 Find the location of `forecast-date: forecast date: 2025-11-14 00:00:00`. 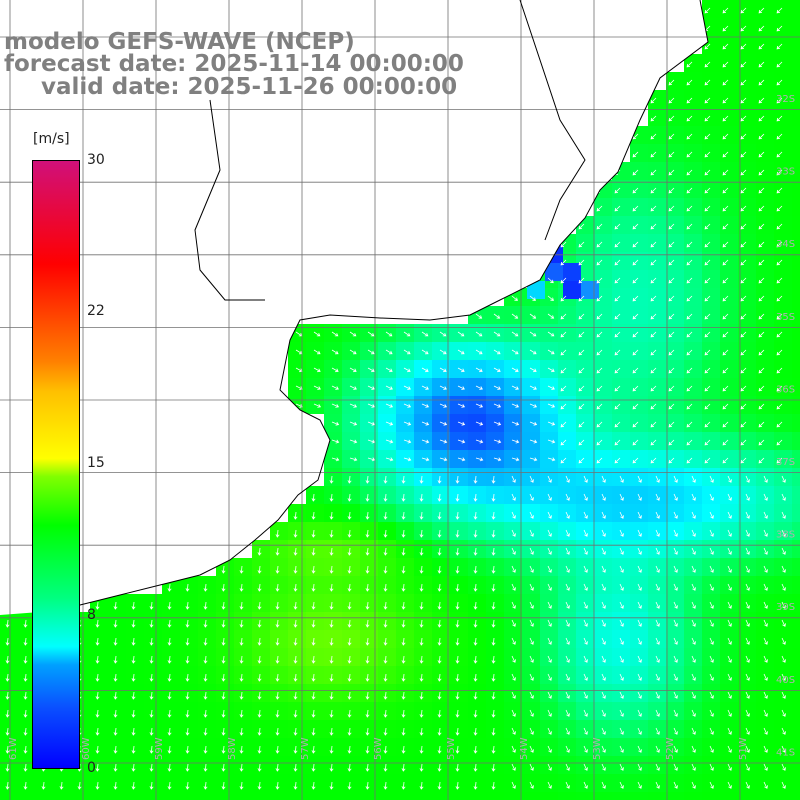

forecast-date: forecast date: 2025-11-14 00:00:00 is located at coordinates (234, 64).